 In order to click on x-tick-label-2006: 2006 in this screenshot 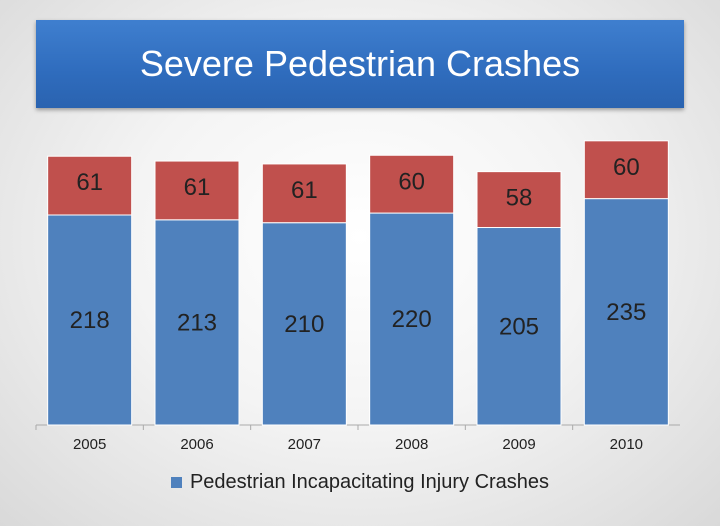, I will do `click(196, 444)`.